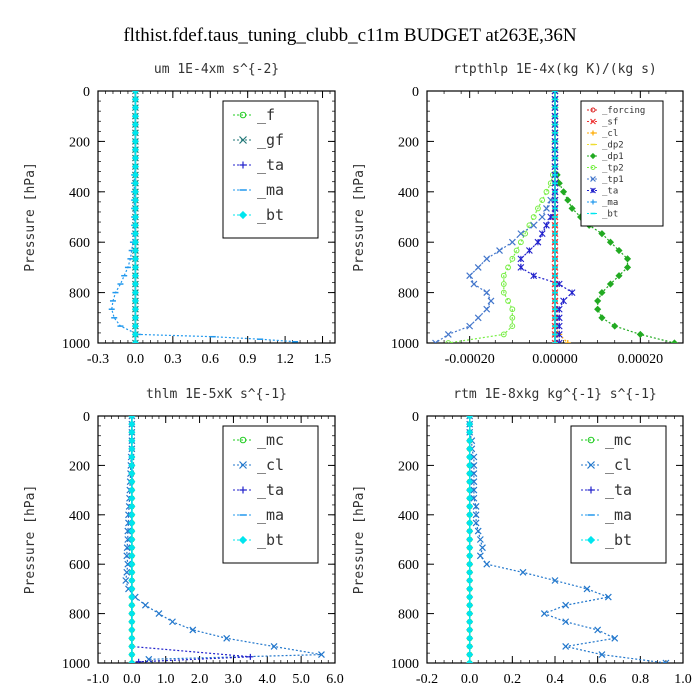  I want to click on x-tick-label: 0.4, so click(555, 679).